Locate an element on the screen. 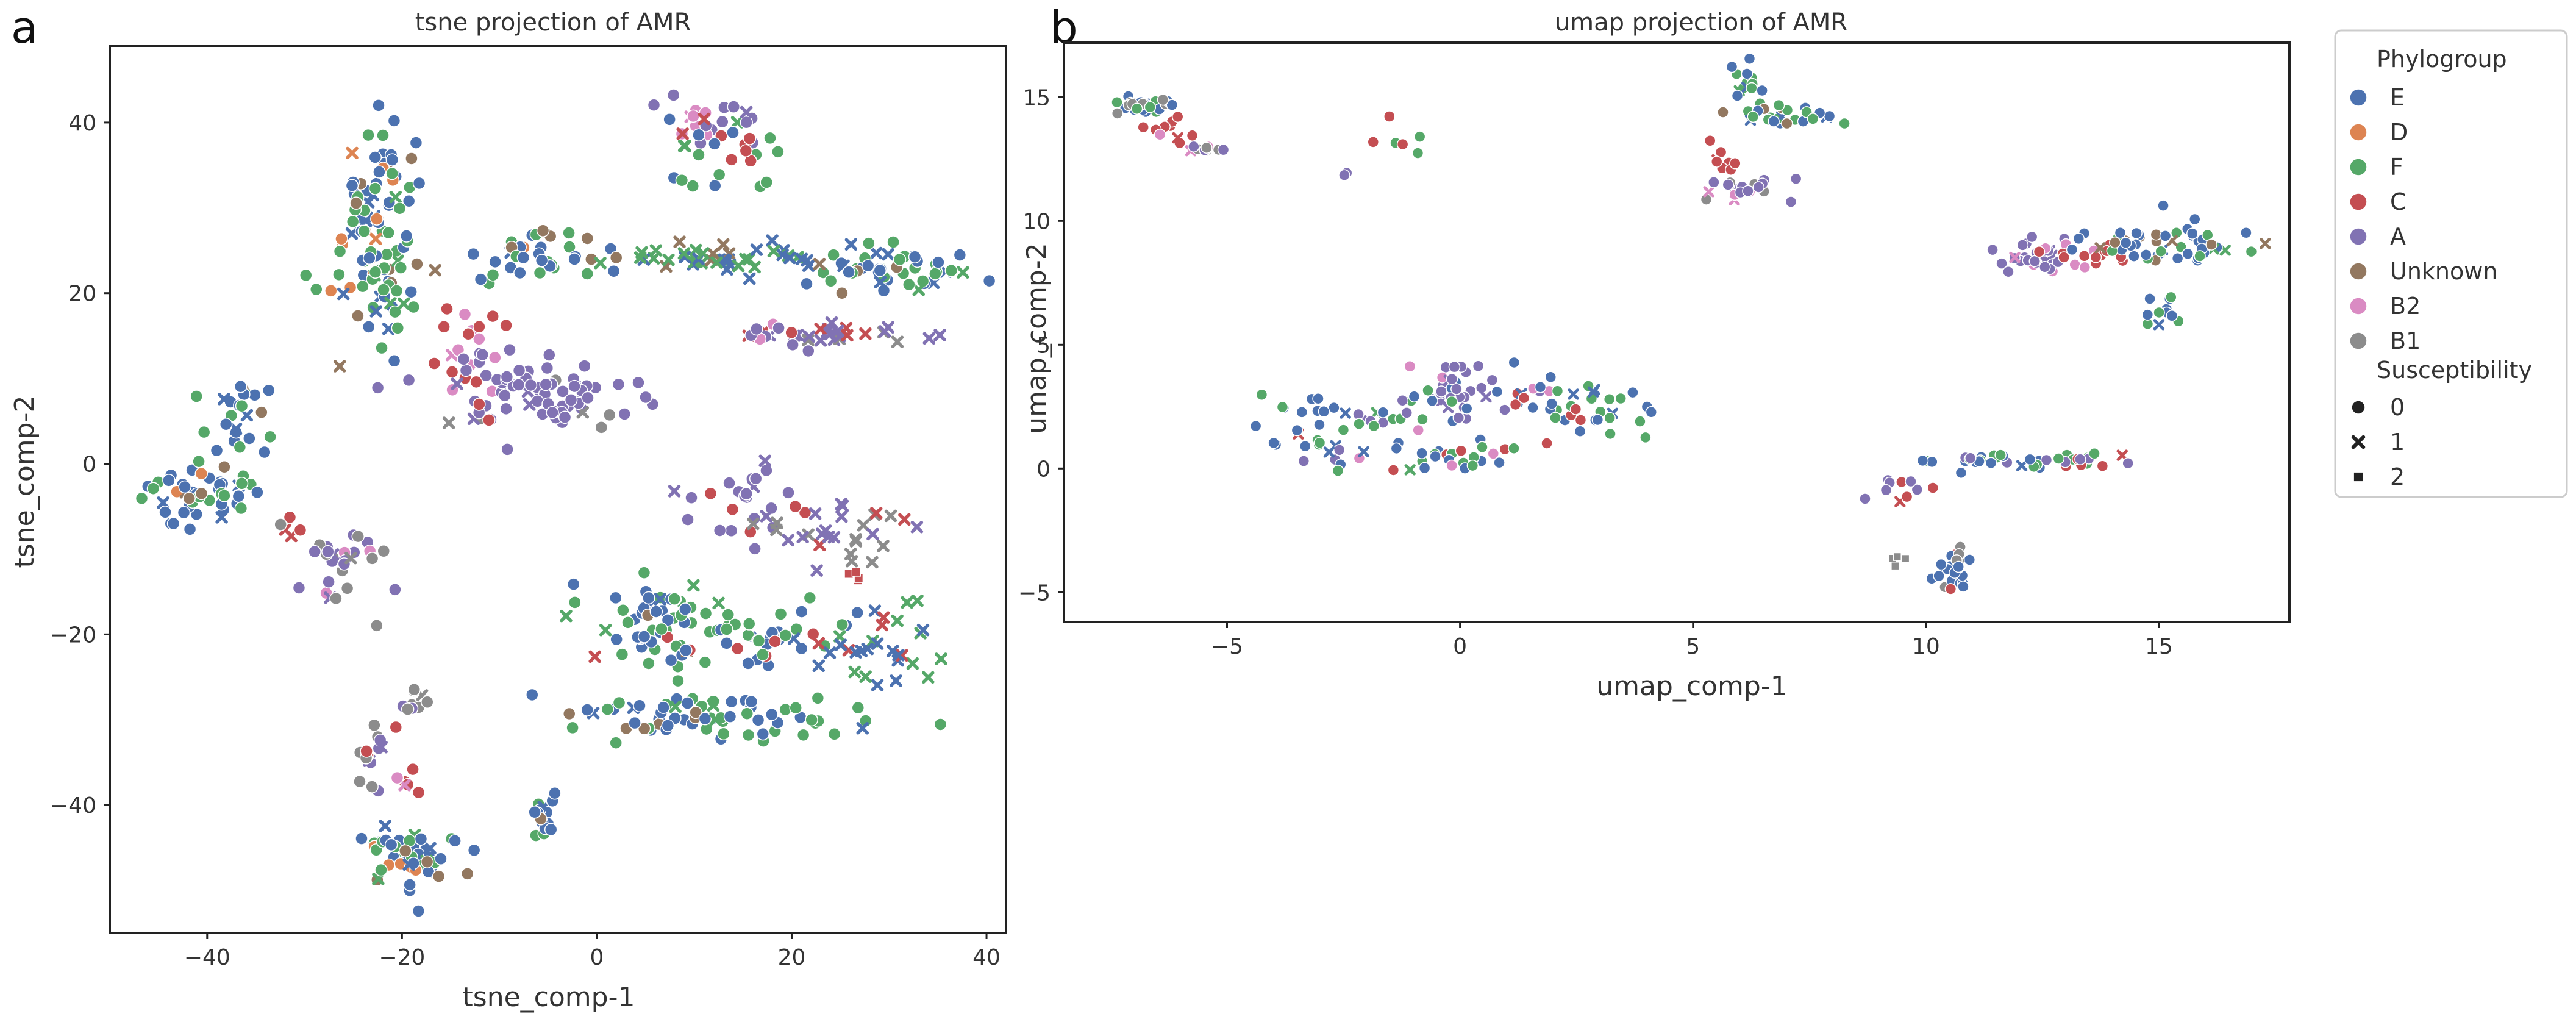 Image resolution: width=2576 pixels, height=1022 pixels. legend-label-susceptibility-2: 2 is located at coordinates (2397, 476).